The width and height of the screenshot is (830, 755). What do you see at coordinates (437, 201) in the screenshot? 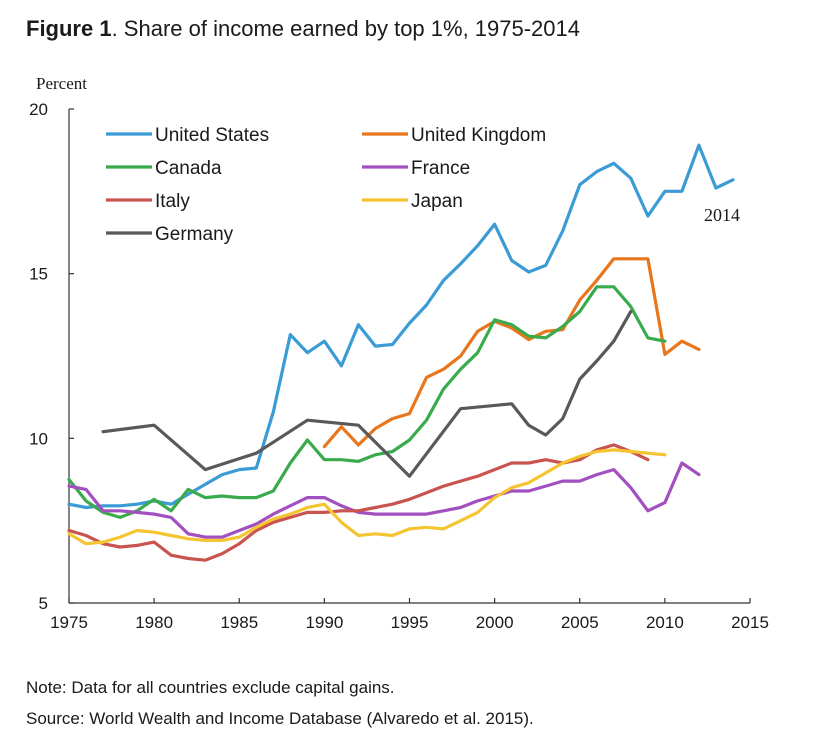
I see `legend-label-japan: Japan` at bounding box center [437, 201].